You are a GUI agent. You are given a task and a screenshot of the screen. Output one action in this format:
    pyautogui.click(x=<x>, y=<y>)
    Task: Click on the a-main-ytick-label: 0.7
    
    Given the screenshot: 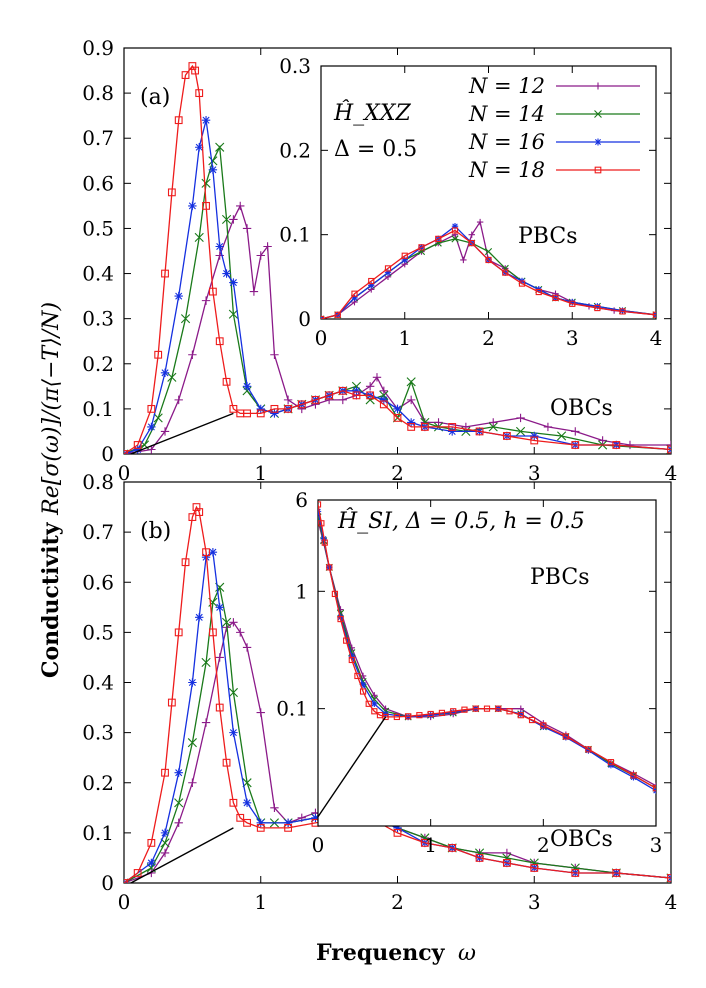 What is the action you would take?
    pyautogui.click(x=98, y=138)
    